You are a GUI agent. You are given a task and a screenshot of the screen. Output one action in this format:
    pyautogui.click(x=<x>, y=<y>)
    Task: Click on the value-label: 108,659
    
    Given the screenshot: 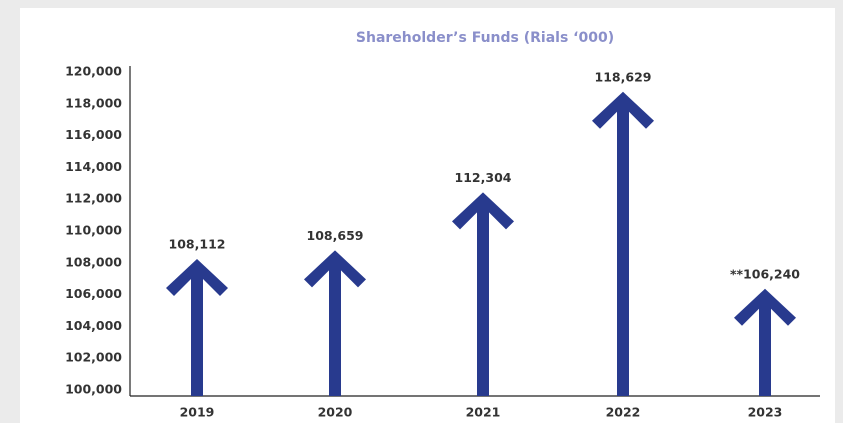 What is the action you would take?
    pyautogui.click(x=335, y=235)
    